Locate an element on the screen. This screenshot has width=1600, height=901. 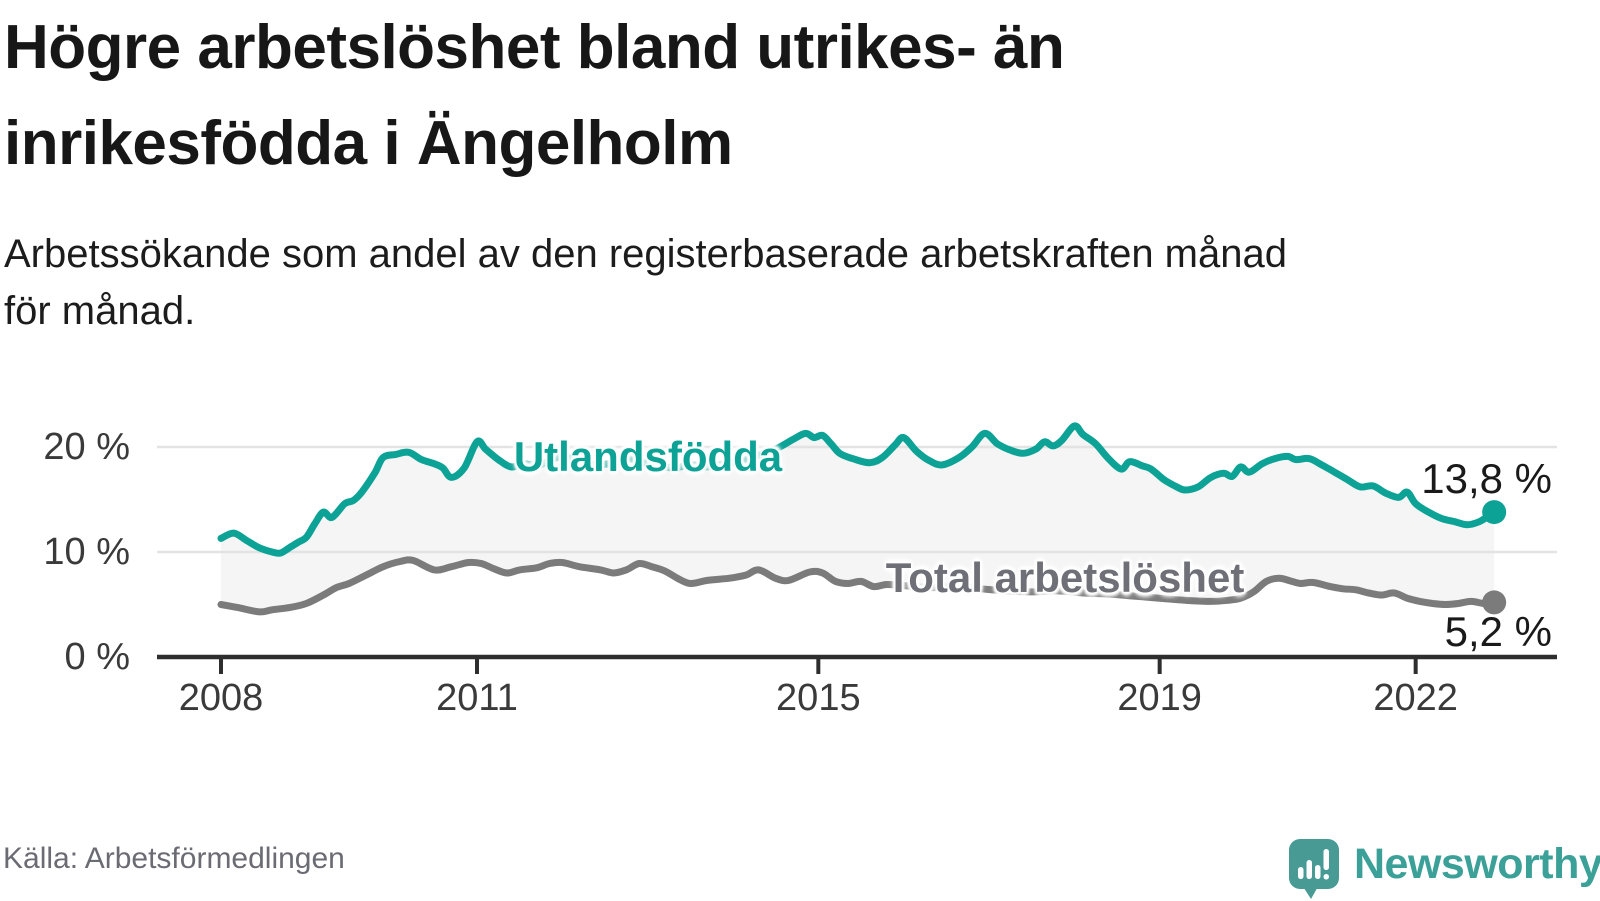
series-label-total-arbetsloshet: Total arbetslöshet is located at coordinates (1065, 577).